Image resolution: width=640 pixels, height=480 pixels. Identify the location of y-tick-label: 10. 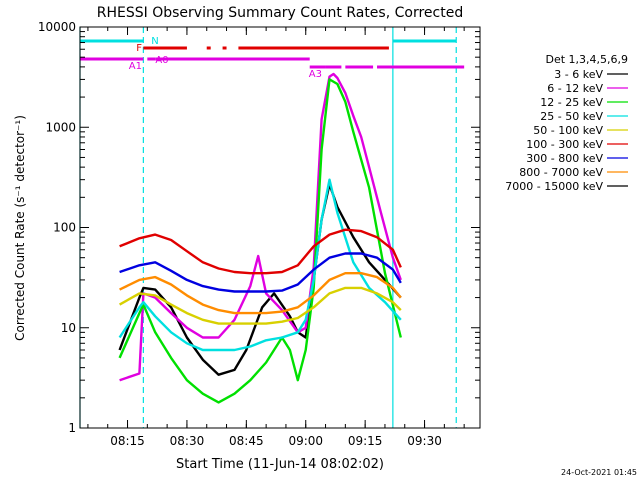
(68, 328).